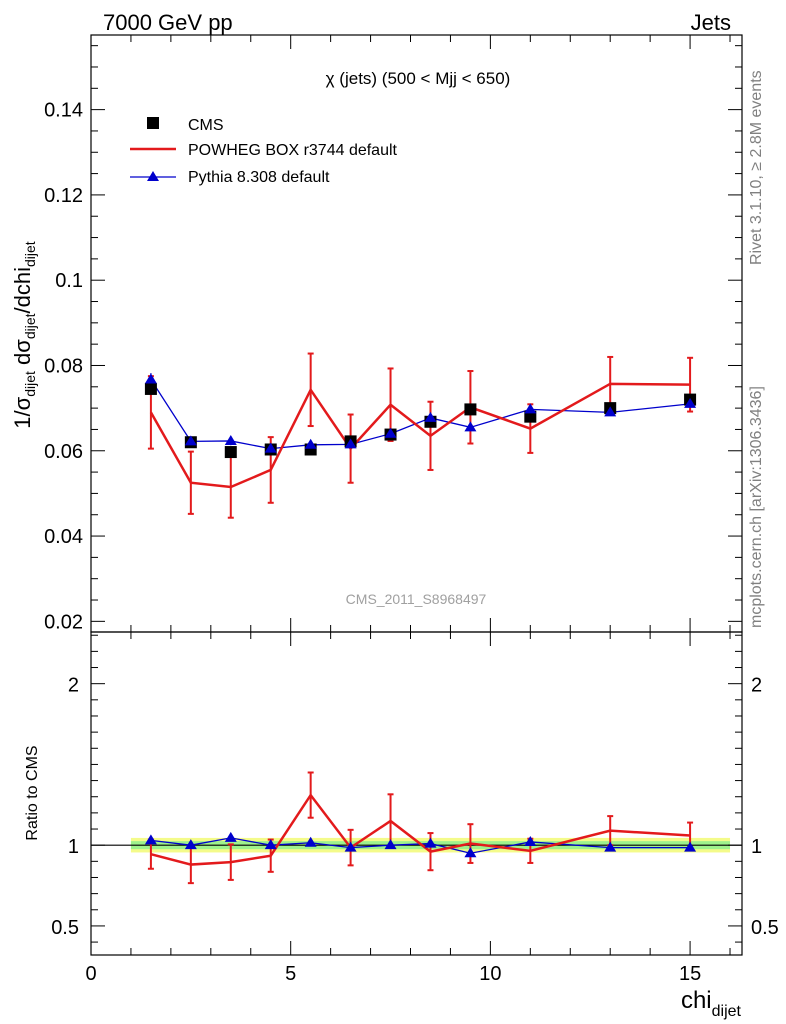 The width and height of the screenshot is (786, 1024). Describe the element at coordinates (418, 78) in the screenshot. I see `plot-title: χ (jets) (500 < Mjj < 650)` at that location.